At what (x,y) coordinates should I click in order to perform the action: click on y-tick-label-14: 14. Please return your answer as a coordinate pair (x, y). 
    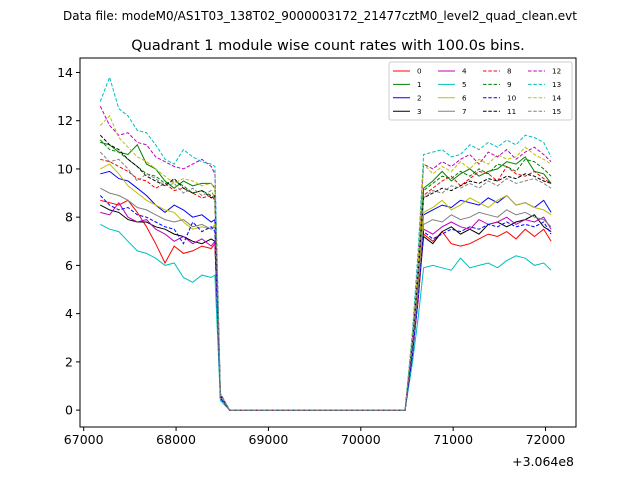
    Looking at the image, I should click on (65, 72).